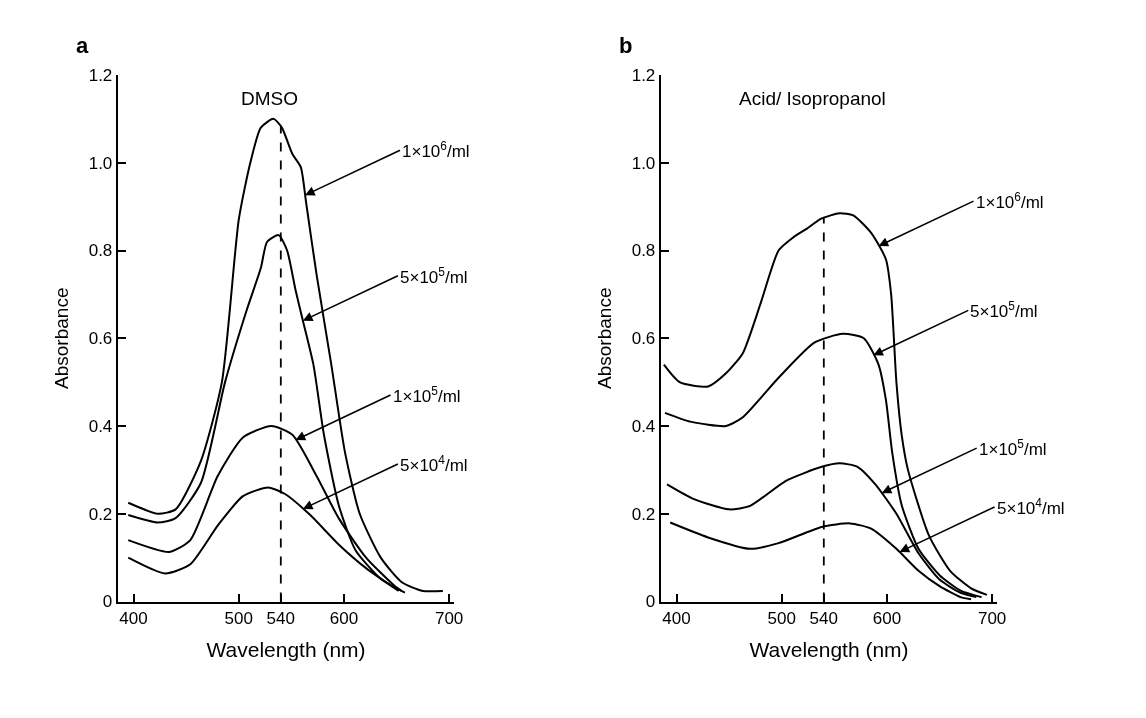  I want to click on text: DMSO, so click(269, 98).